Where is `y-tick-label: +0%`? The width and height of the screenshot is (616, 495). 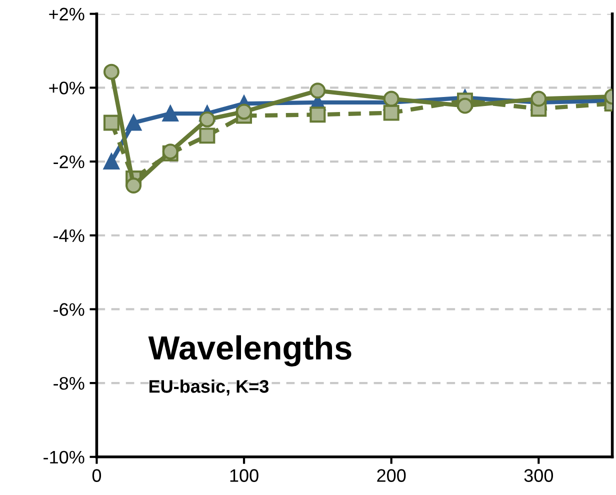 y-tick-label: +0% is located at coordinates (66, 88).